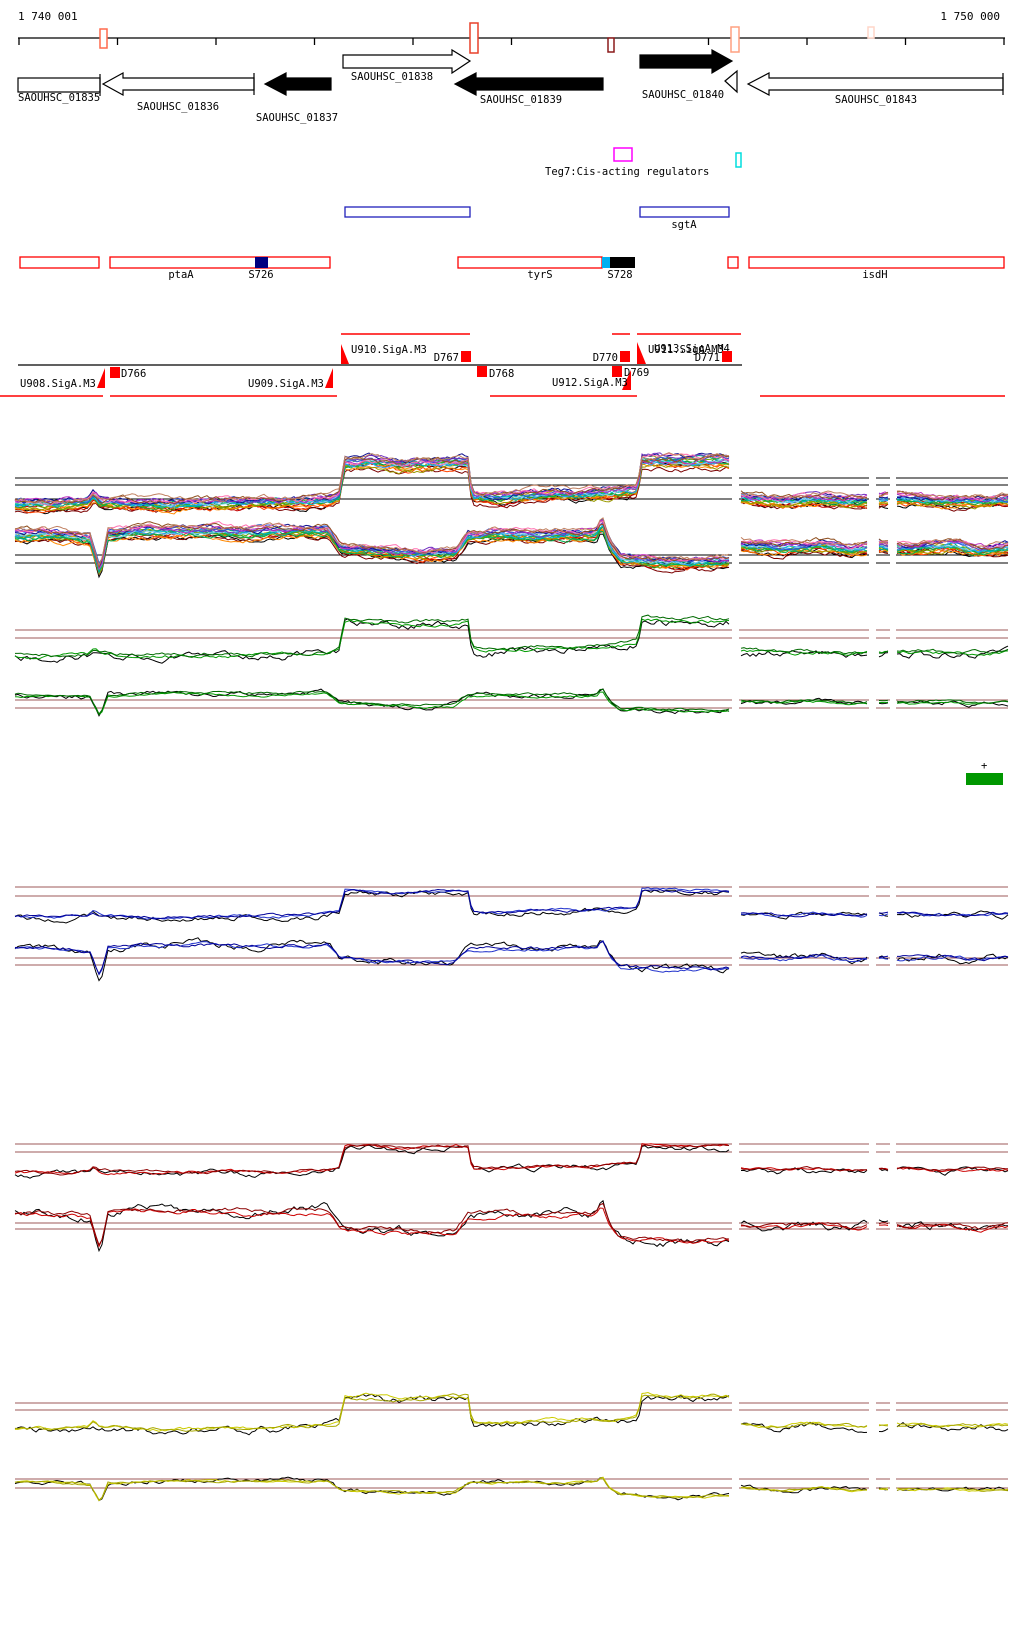  Describe the element at coordinates (181, 275) in the screenshot. I see `feature-label: ptaA` at that location.